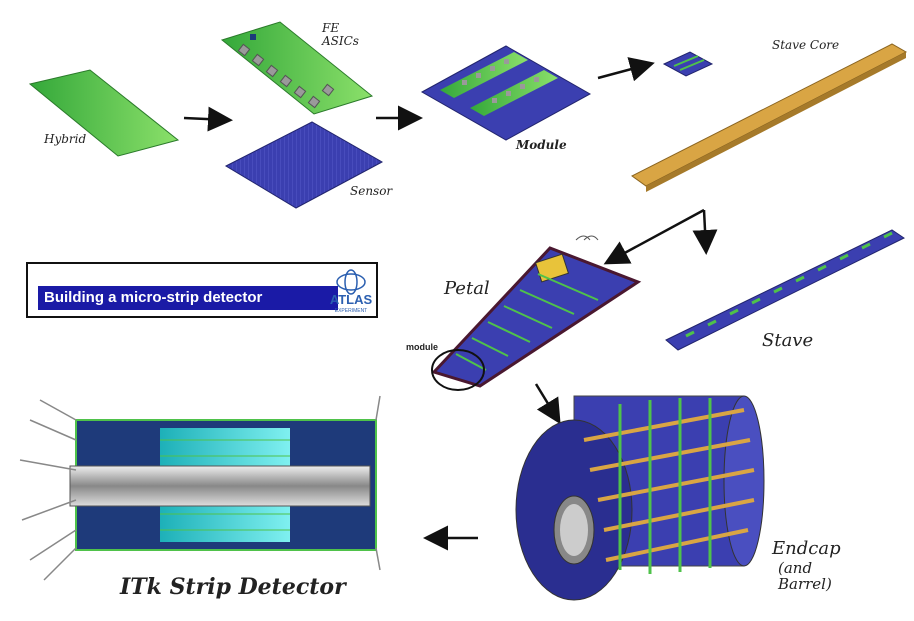 This screenshot has height=621, width=914. What do you see at coordinates (506, 93) in the screenshot?
I see `module-image` at bounding box center [506, 93].